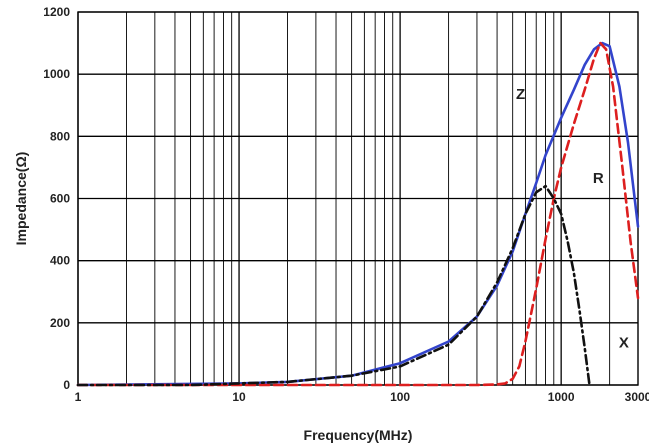 The image size is (649, 446). Describe the element at coordinates (56, 12) in the screenshot. I see `y-tick-label: 1200` at that location.